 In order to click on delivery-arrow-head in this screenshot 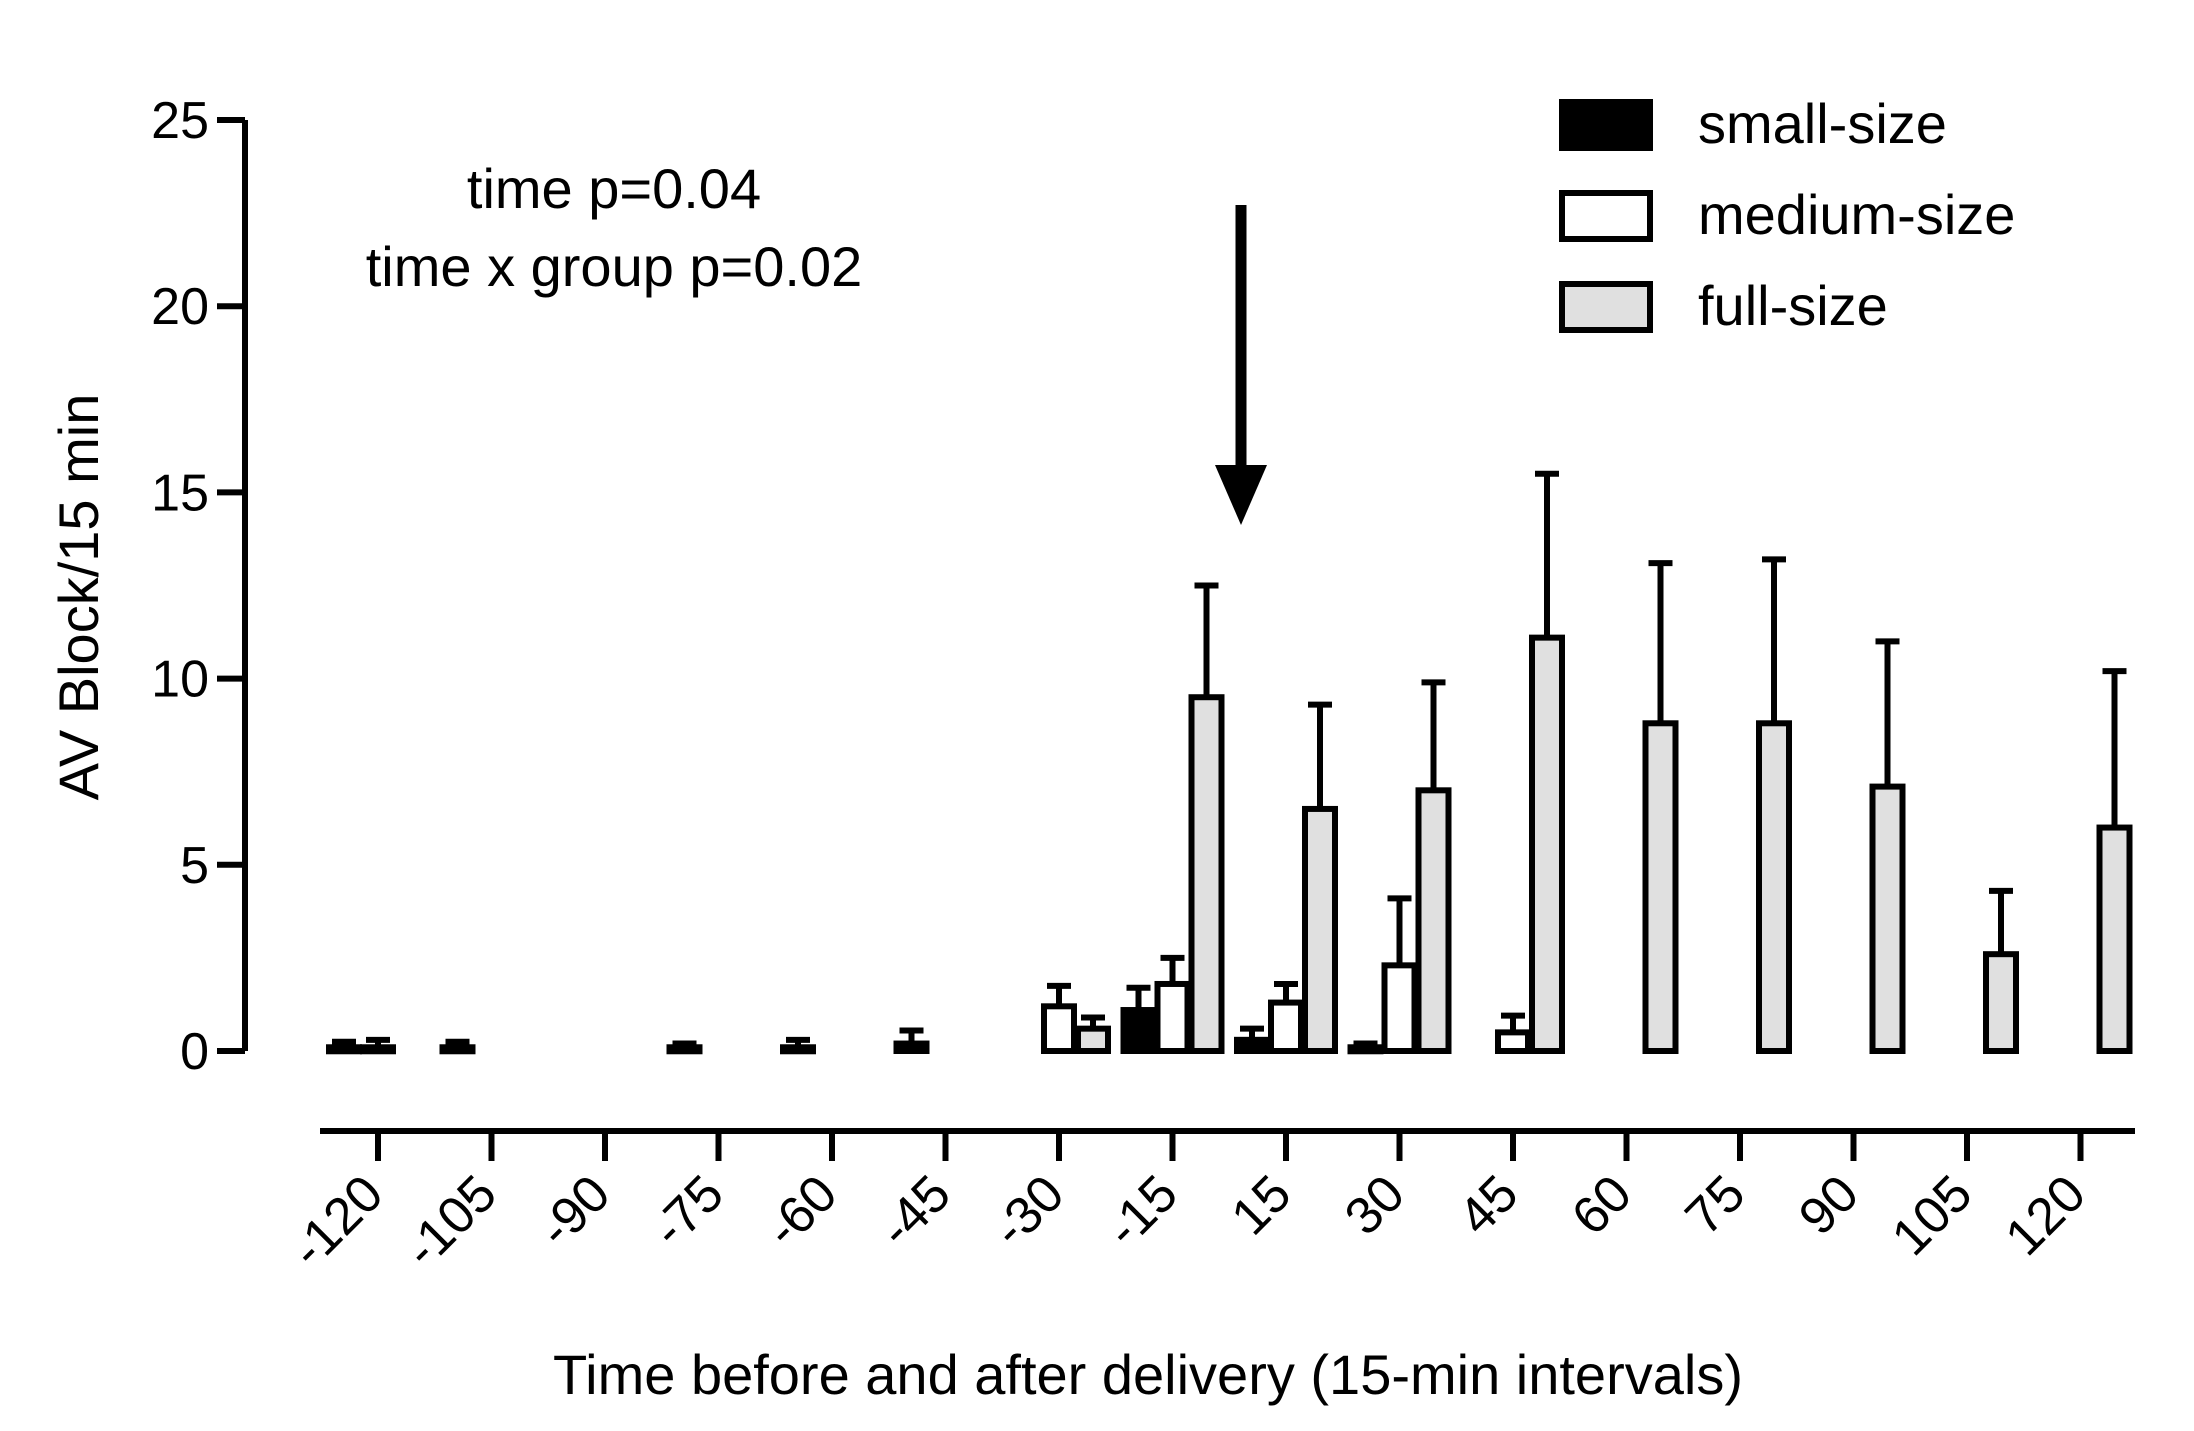, I will do `click(1241, 495)`.